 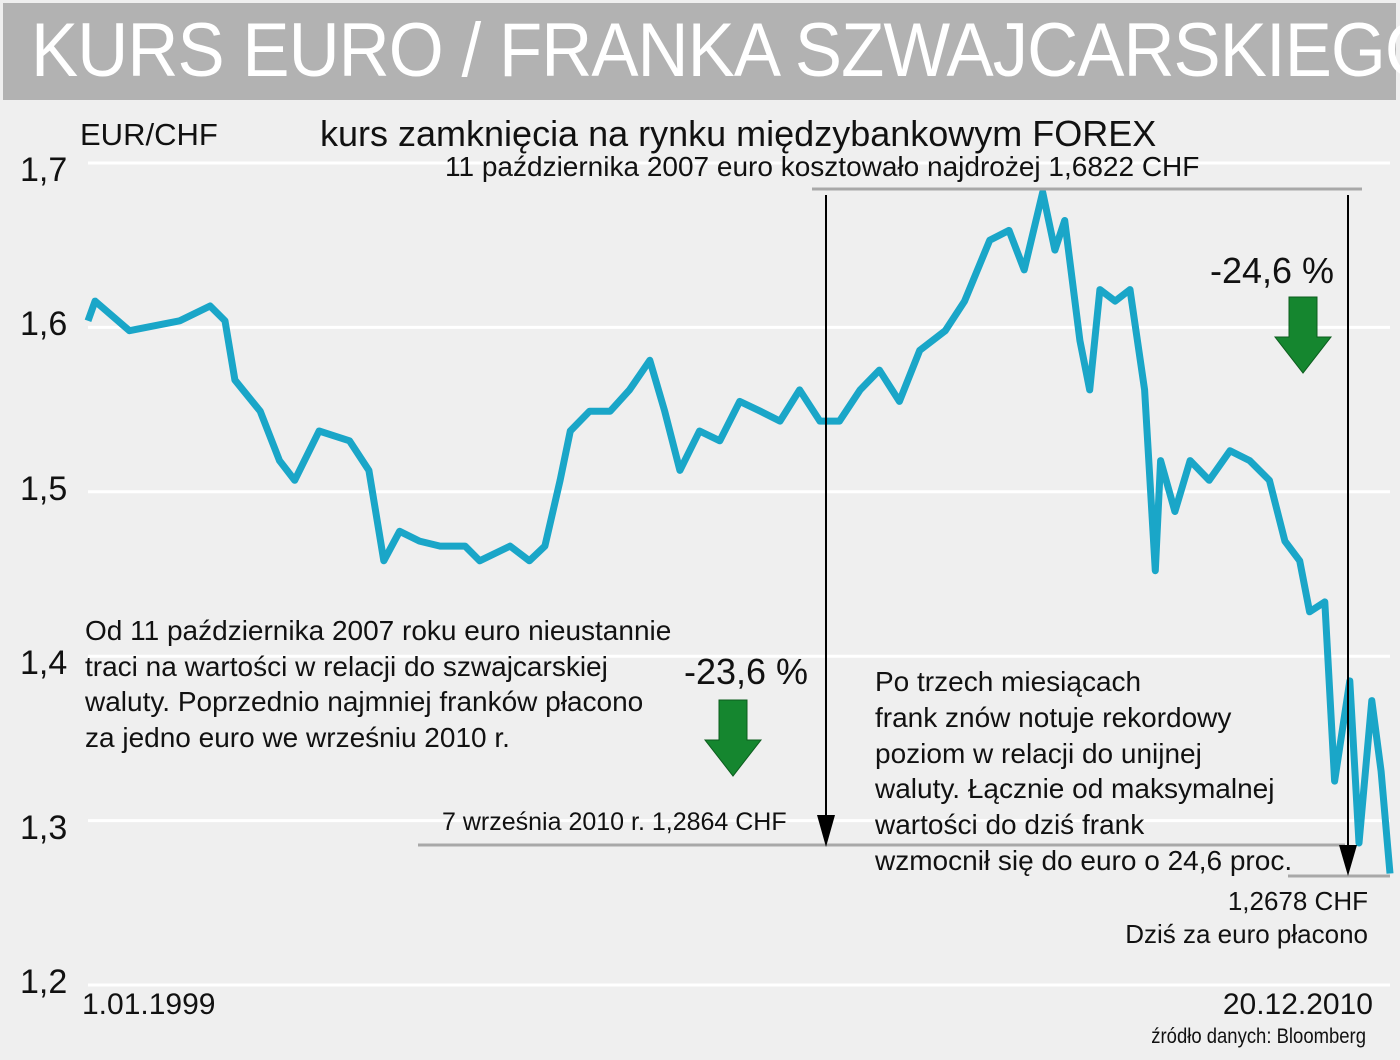 What do you see at coordinates (149, 1004) in the screenshot?
I see `x-start-label: 1.01.1999` at bounding box center [149, 1004].